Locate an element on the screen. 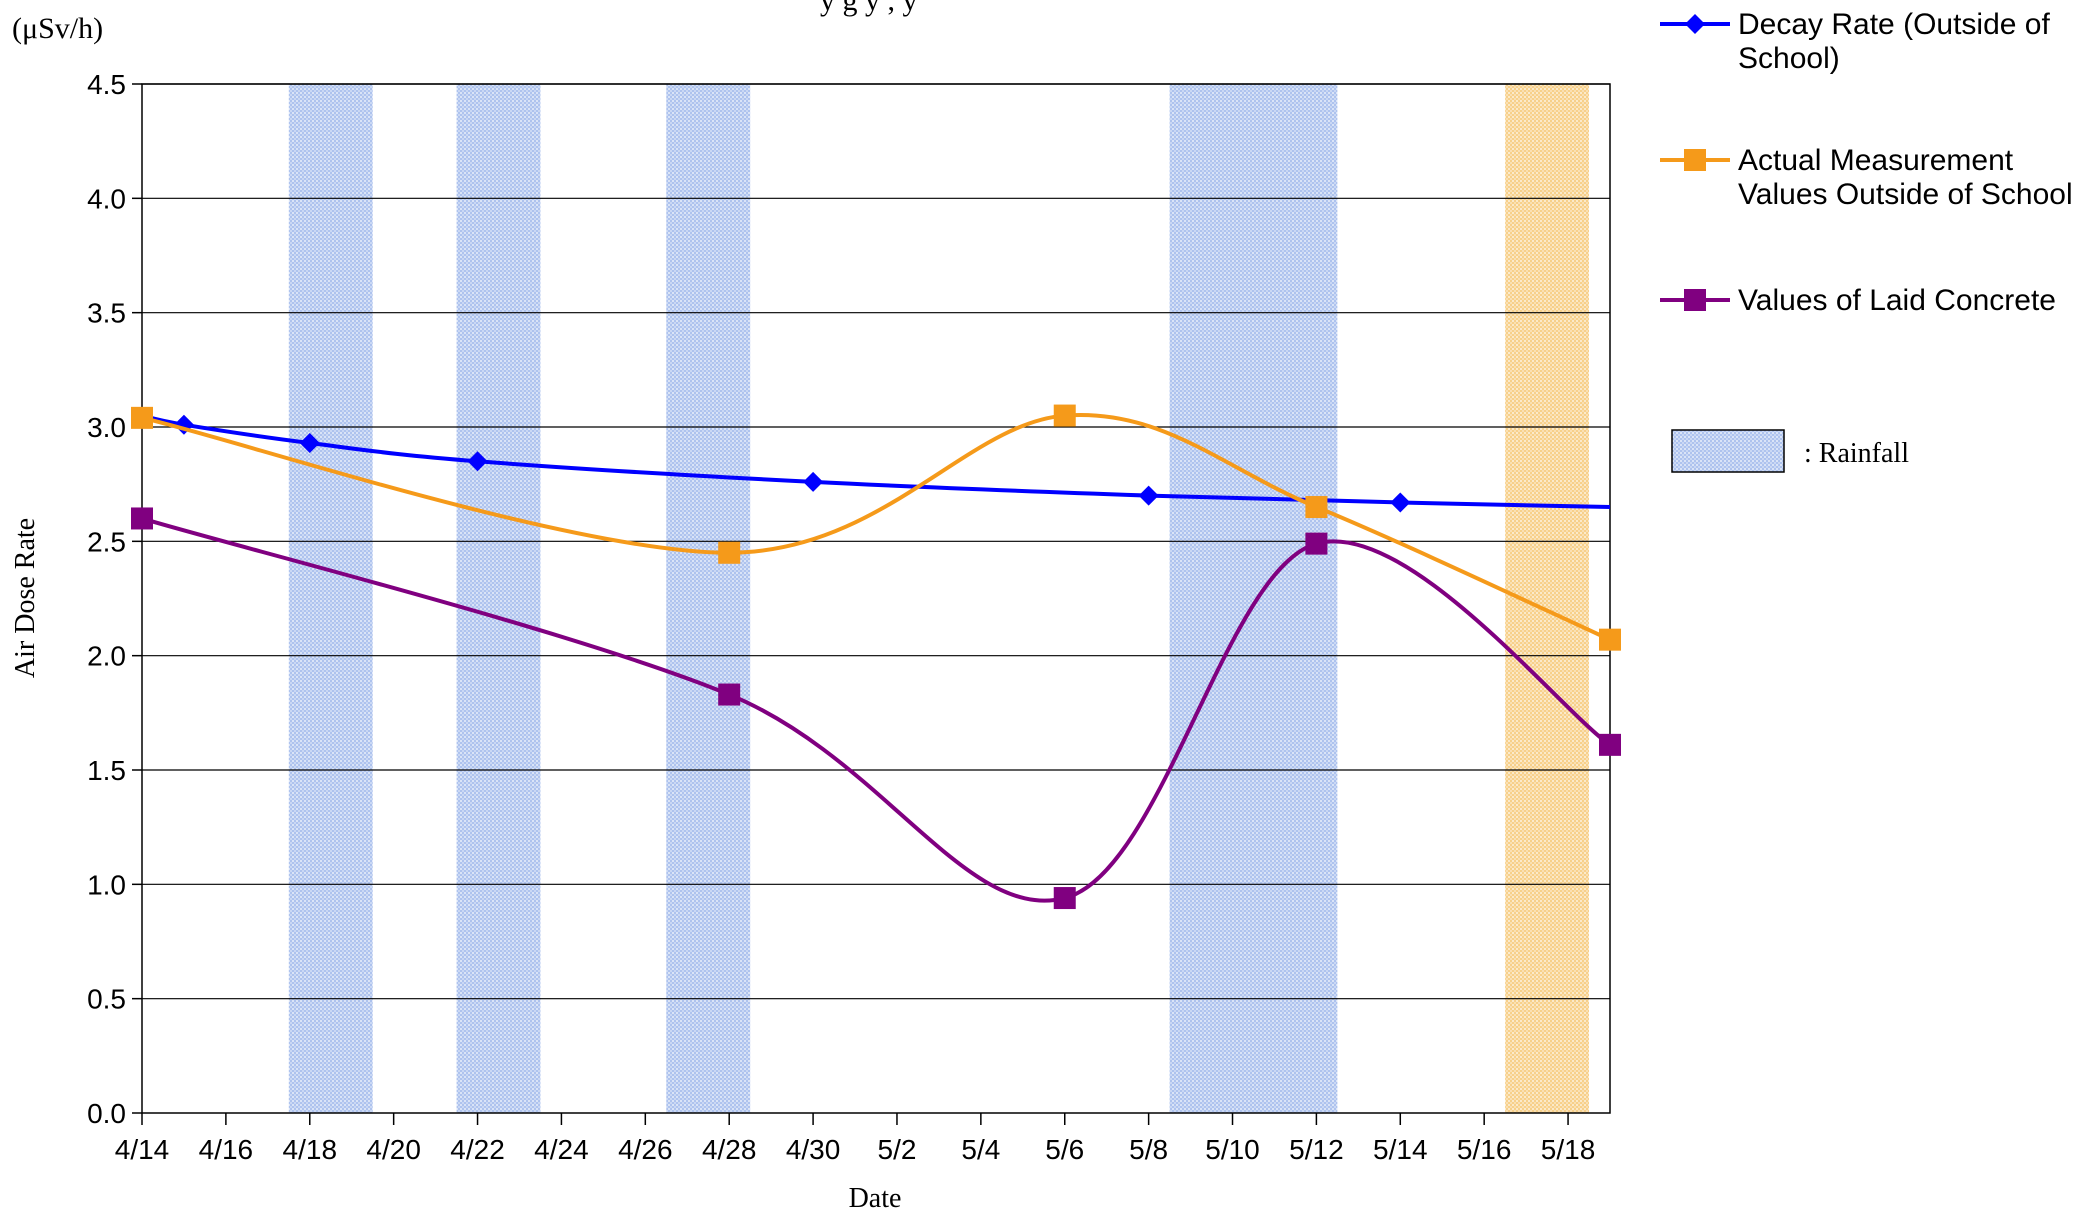 This screenshot has height=1213, width=2076. y-tick-label: 2.5 is located at coordinates (106, 541).